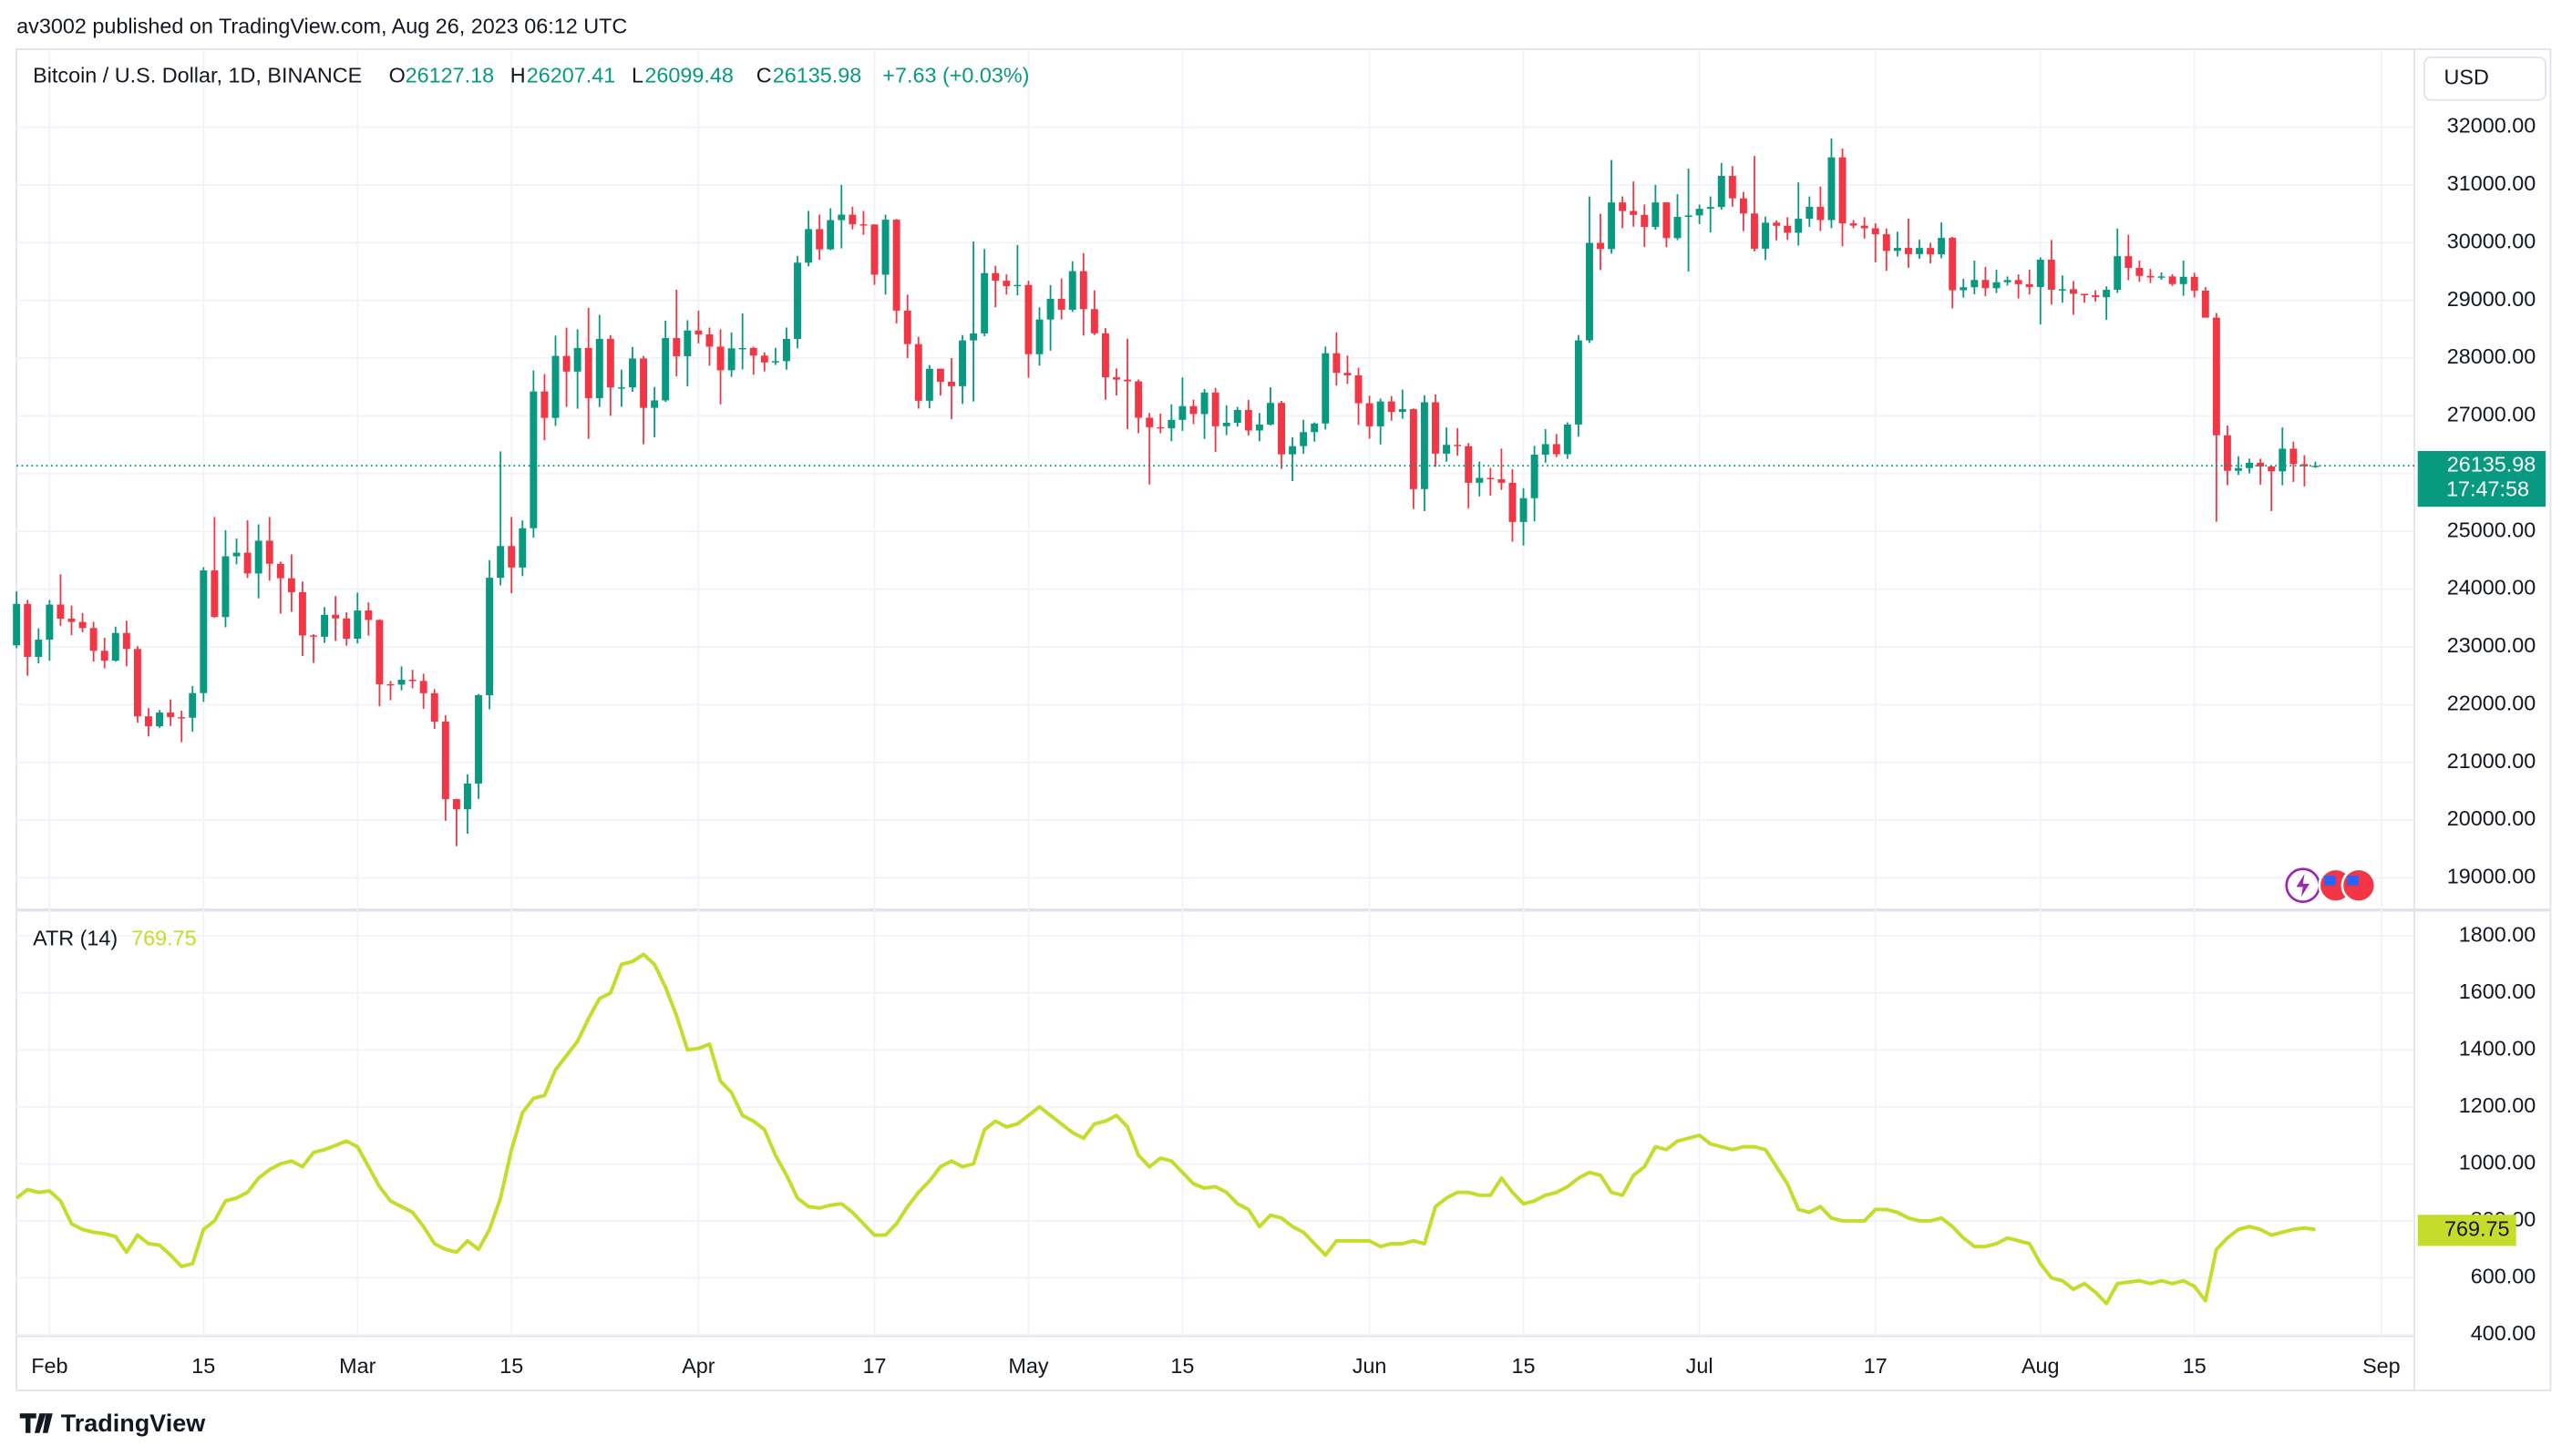 The image size is (2572, 1456). I want to click on y-tick-label: 24000.00, so click(2491, 588).